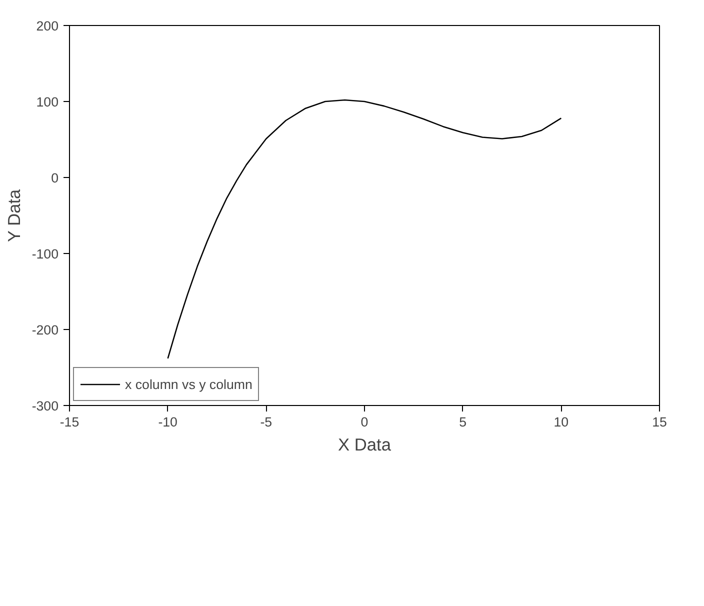  I want to click on x-tick-label: -5, so click(266, 422).